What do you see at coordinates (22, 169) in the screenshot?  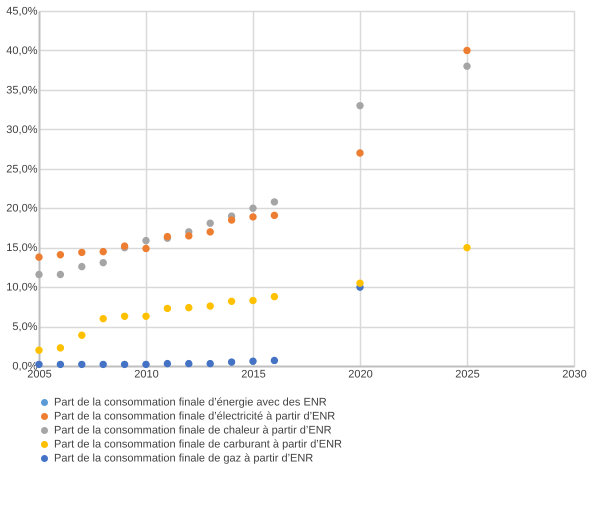 I see `y-tick-label: 25,0%` at bounding box center [22, 169].